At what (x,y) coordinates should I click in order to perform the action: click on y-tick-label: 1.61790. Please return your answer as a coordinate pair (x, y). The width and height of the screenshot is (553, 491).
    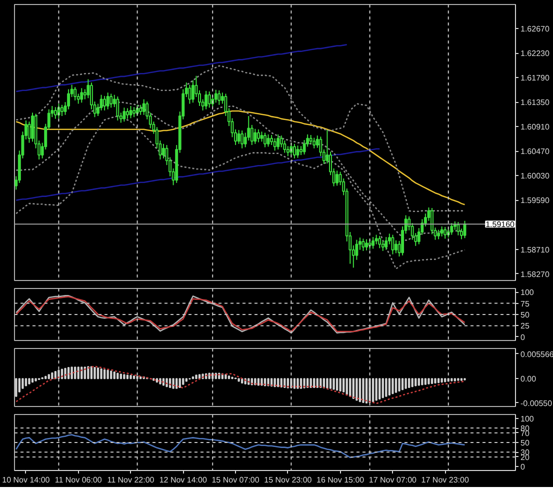
    Looking at the image, I should click on (535, 78).